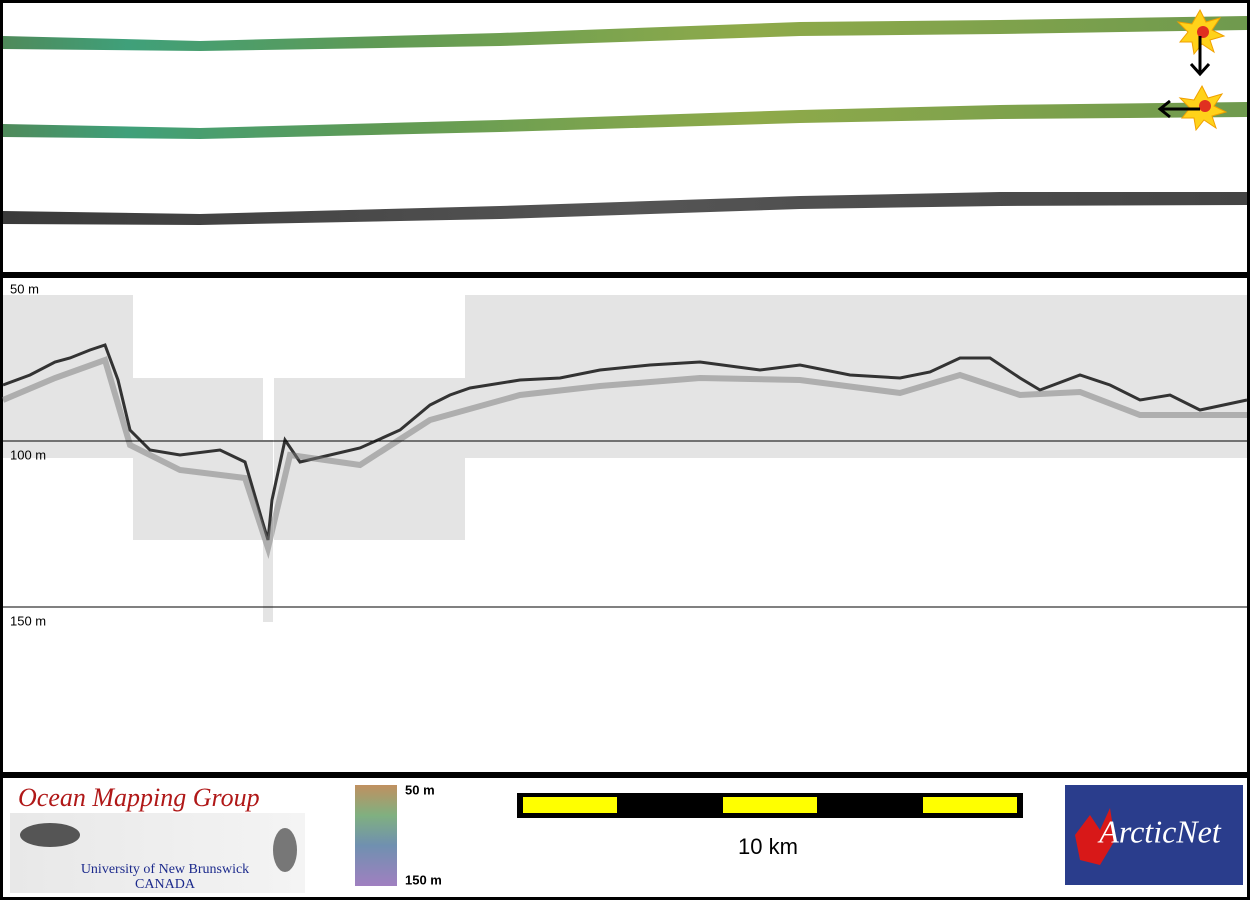 This screenshot has width=1250, height=905. I want to click on logo-country: CANADA, so click(165, 884).